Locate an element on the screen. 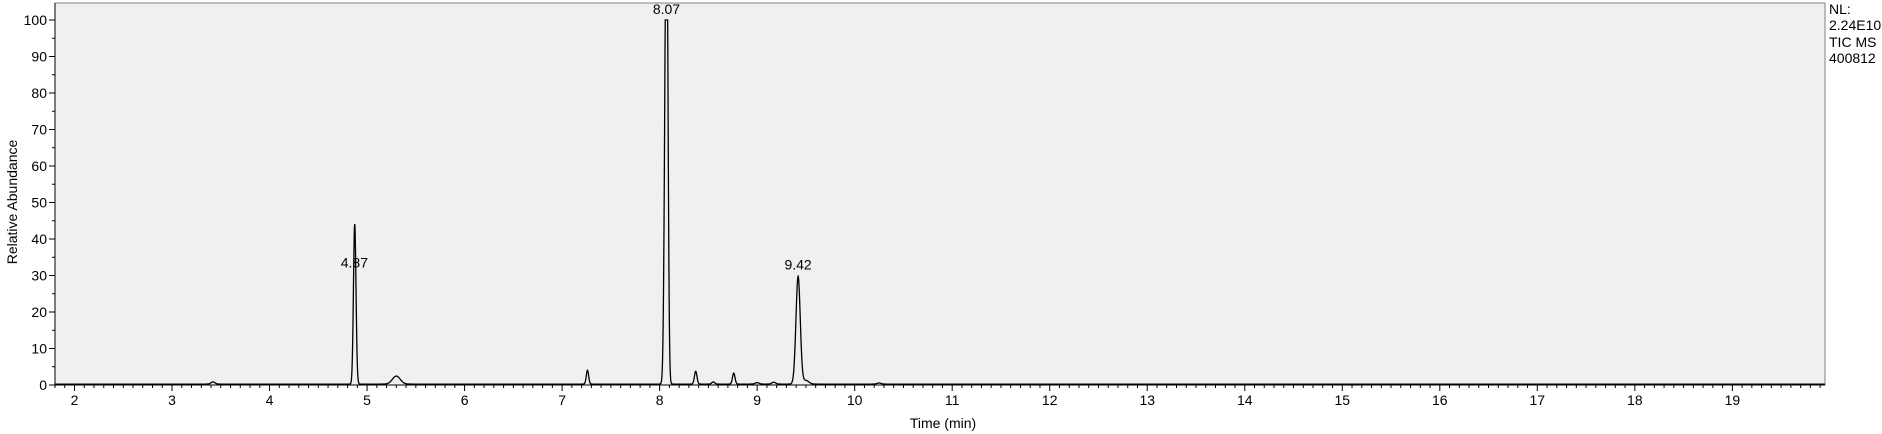 The width and height of the screenshot is (1882, 434). y-axis-title: Relative Abundance is located at coordinates (12, 202).